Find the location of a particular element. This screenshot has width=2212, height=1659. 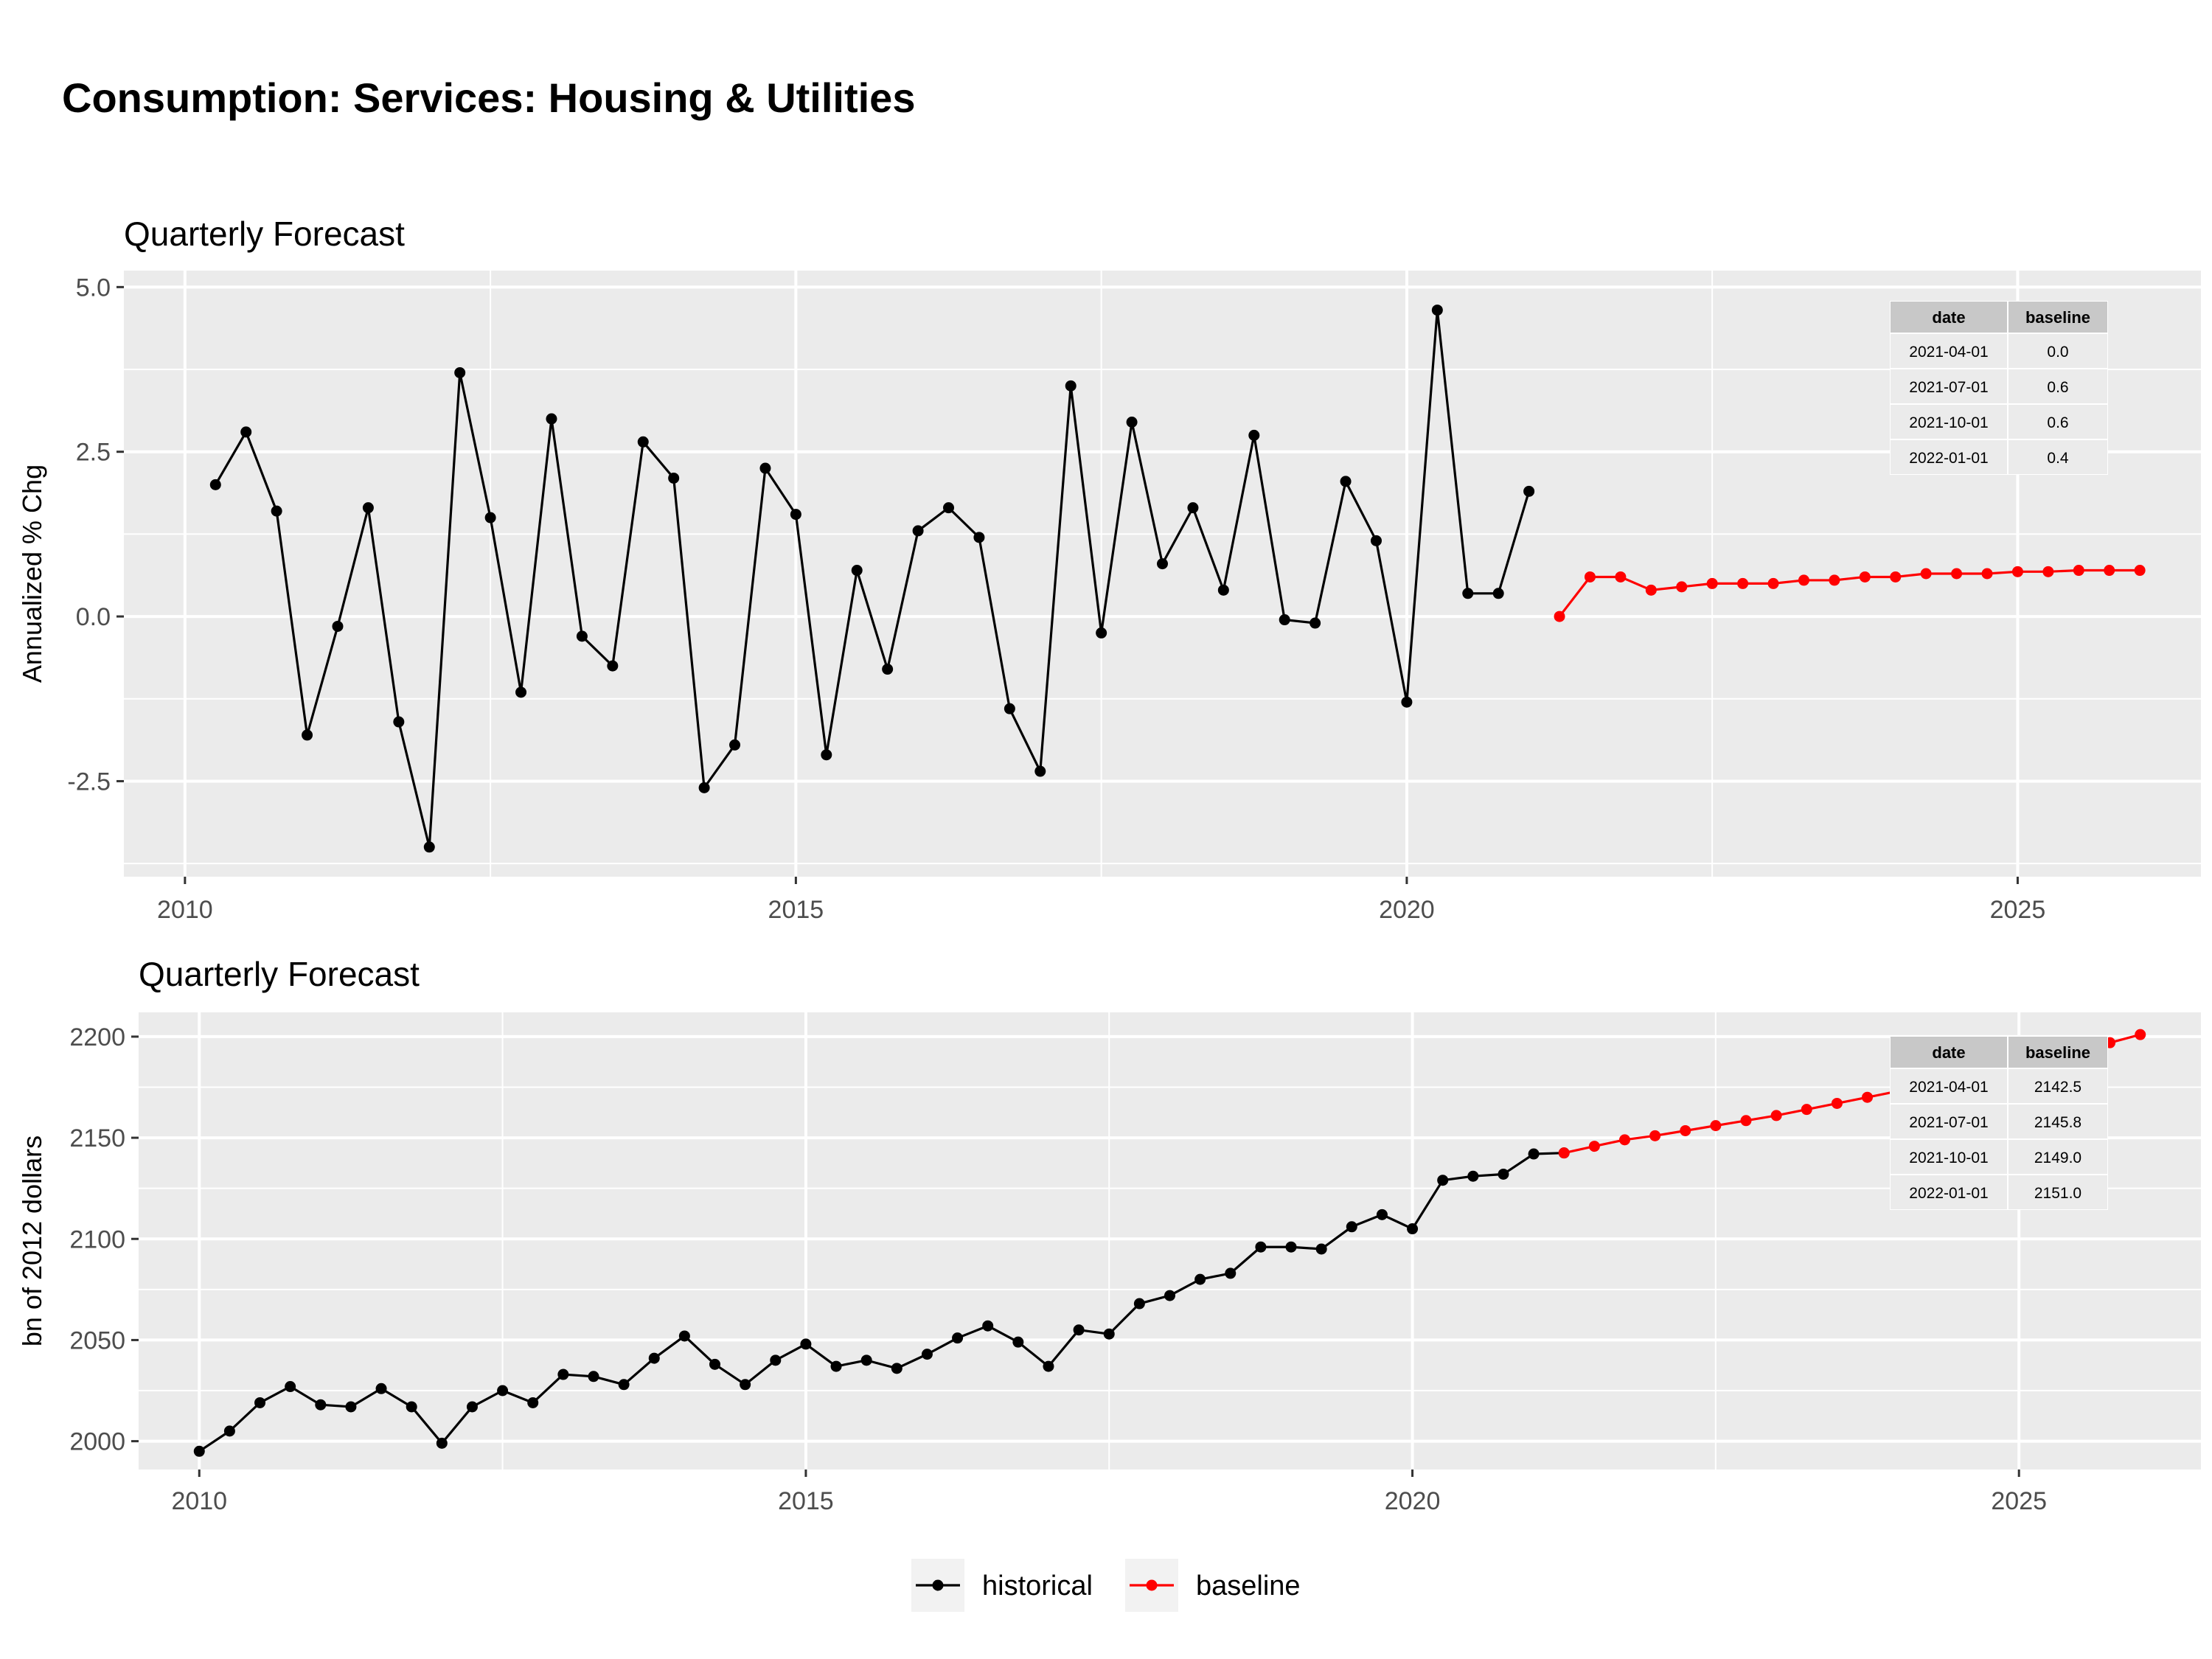

legend-label-historical: historical is located at coordinates (1037, 1586).